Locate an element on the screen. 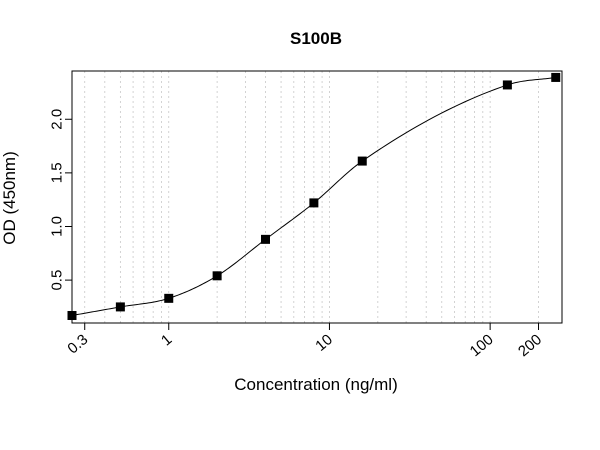  x-tick-label: 100 is located at coordinates (482, 345).